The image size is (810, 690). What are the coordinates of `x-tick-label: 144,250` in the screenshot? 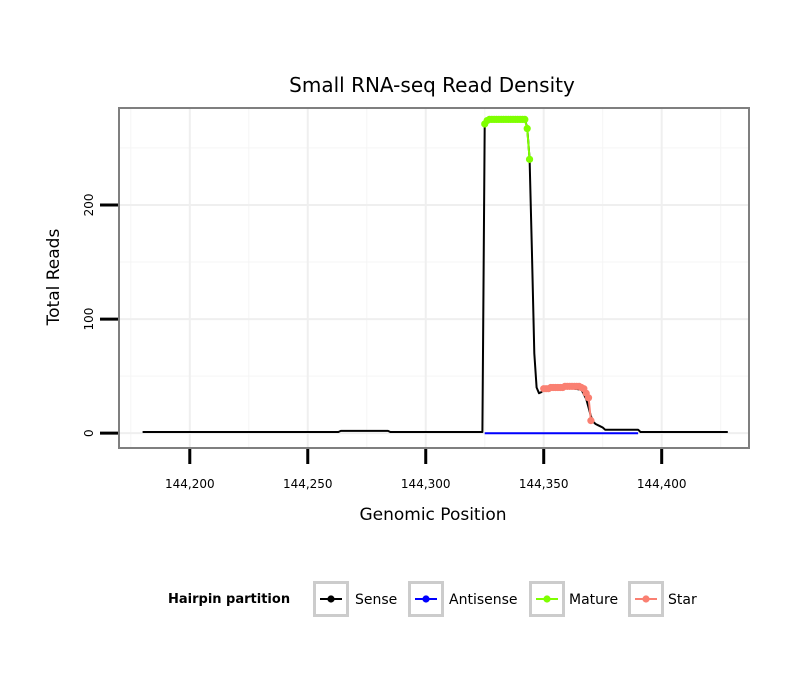 It's located at (308, 484).